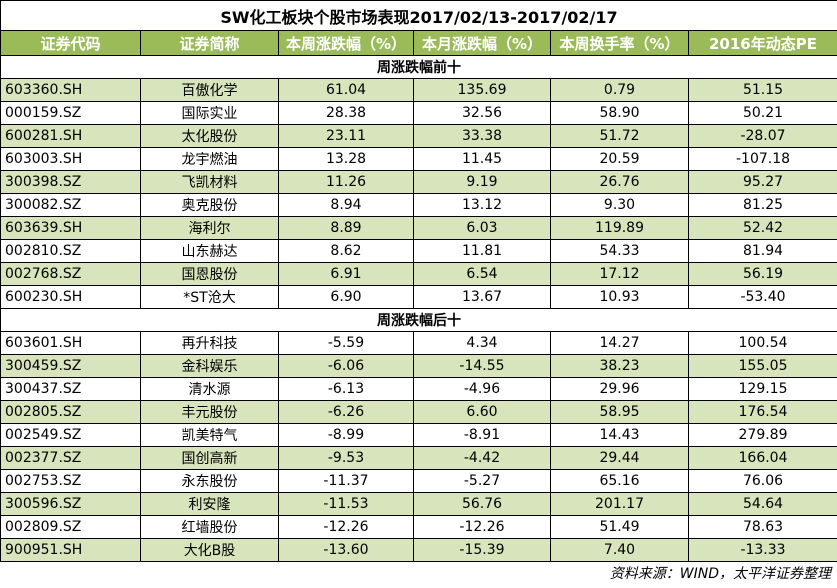  I want to click on cell: 29.96, so click(619, 389).